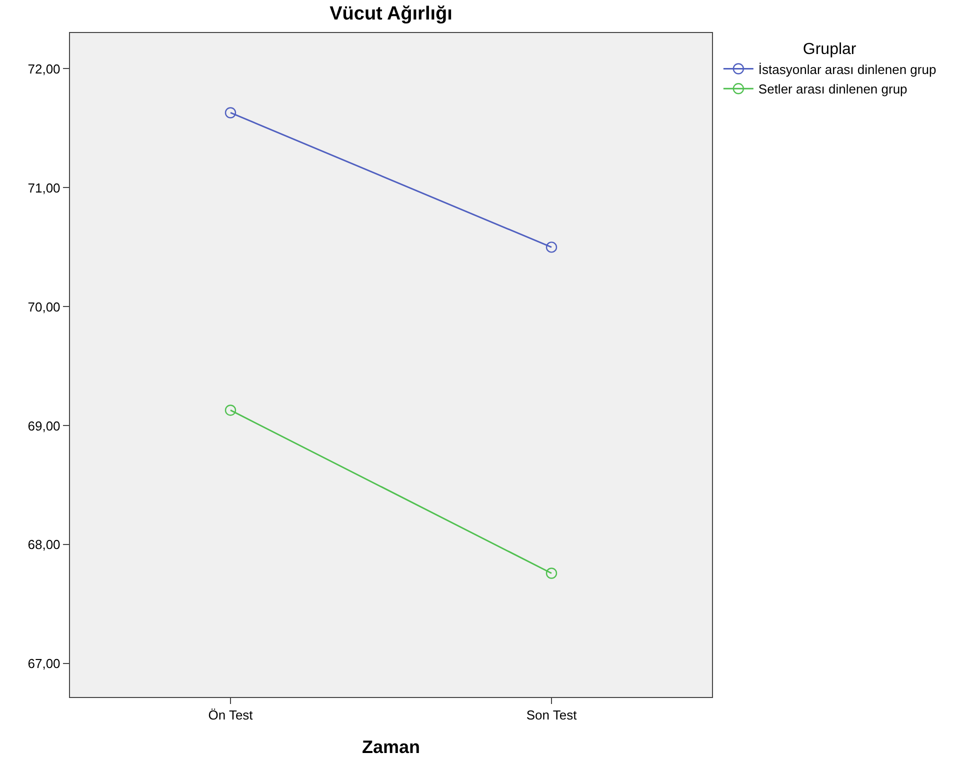 This screenshot has width=960, height=773. Describe the element at coordinates (833, 89) in the screenshot. I see `legend-label: Setler arası dinlenen grup` at that location.